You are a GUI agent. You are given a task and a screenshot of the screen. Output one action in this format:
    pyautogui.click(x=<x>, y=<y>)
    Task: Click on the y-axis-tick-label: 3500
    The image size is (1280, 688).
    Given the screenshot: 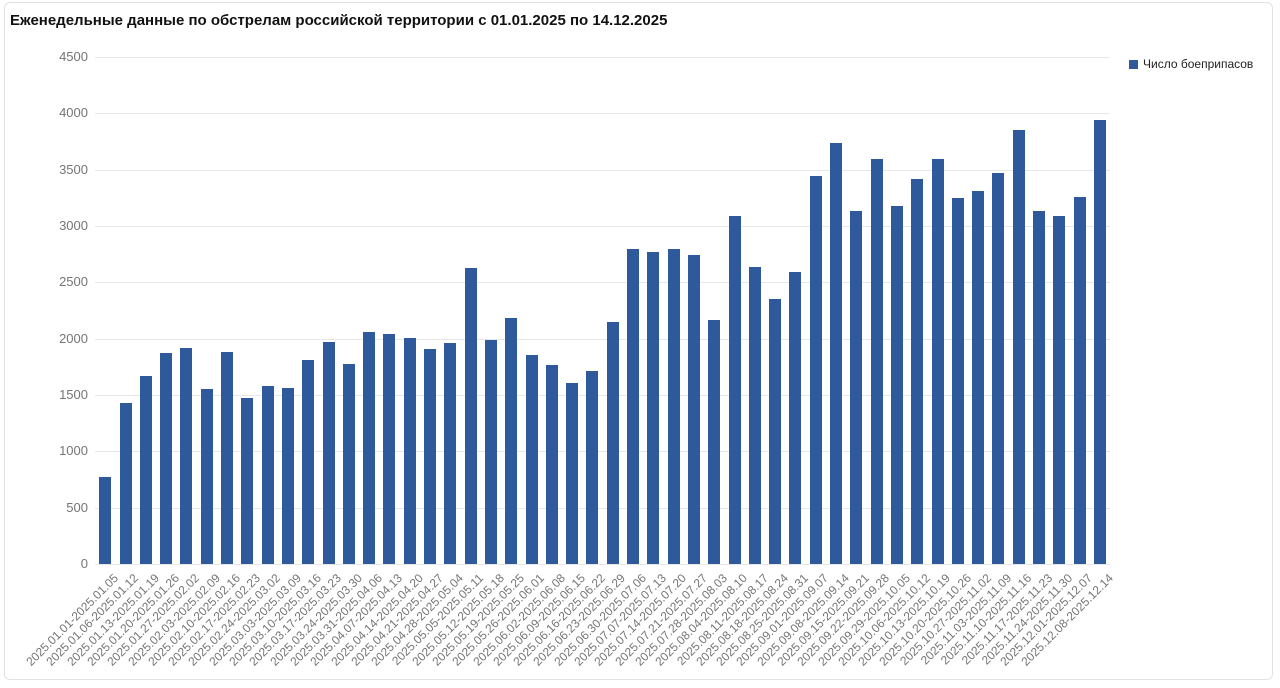 What is the action you would take?
    pyautogui.click(x=73, y=169)
    